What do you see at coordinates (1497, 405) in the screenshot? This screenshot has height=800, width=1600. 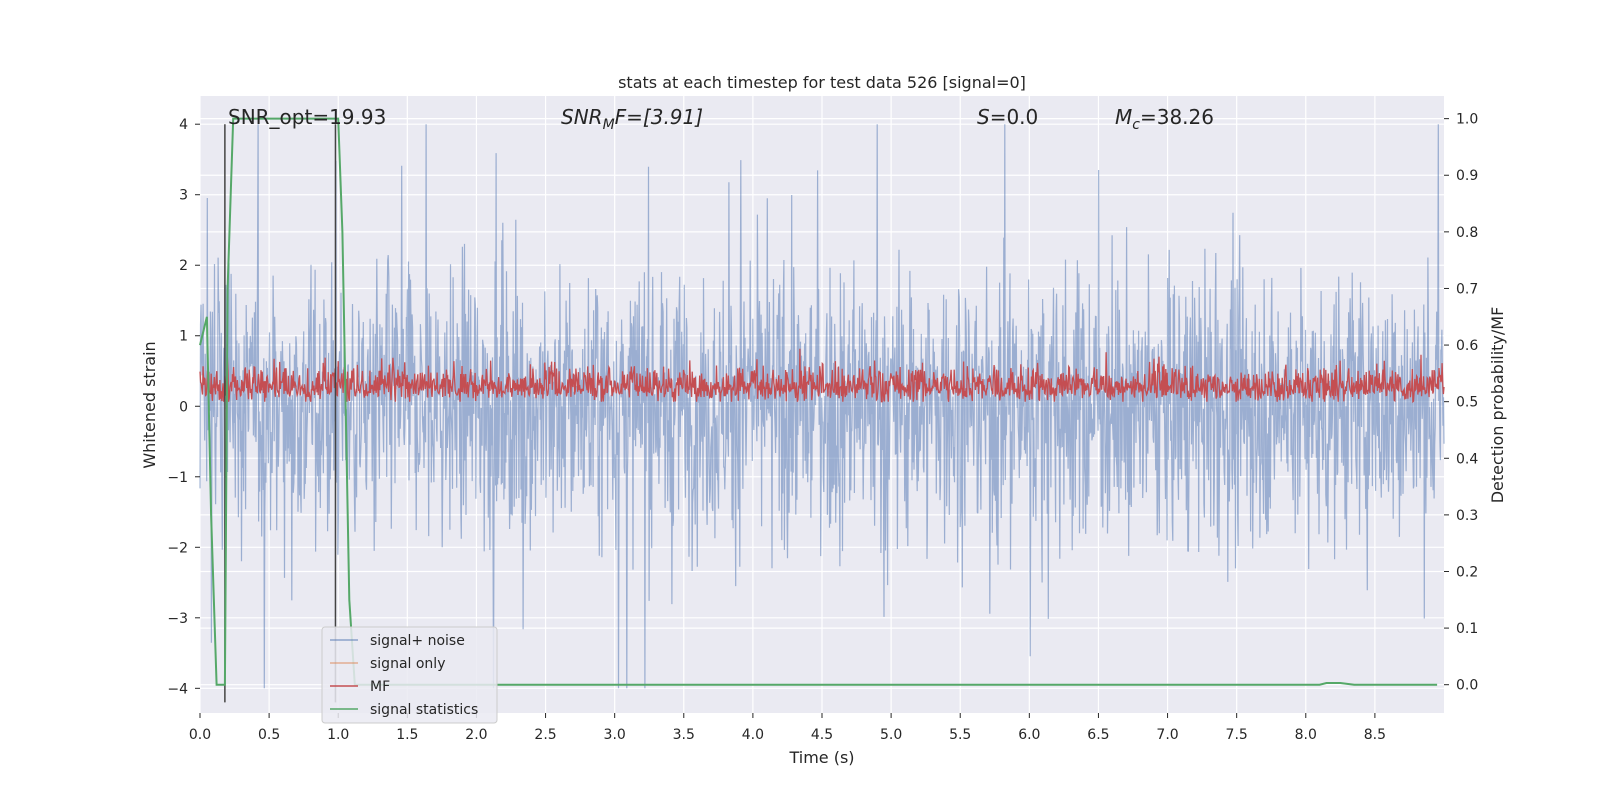 I see `y-axis-label-right: Detection probability/MF` at bounding box center [1497, 405].